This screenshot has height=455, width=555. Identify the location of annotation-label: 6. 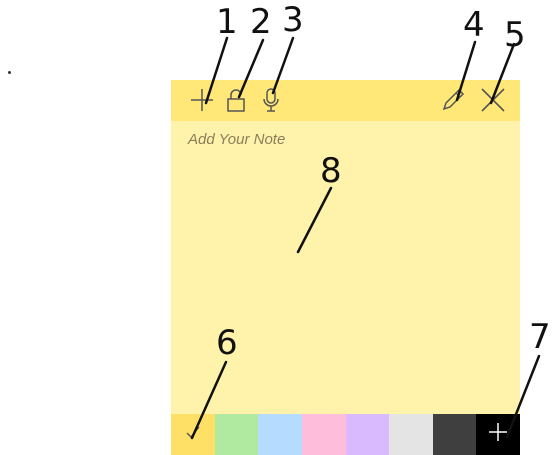
(227, 343).